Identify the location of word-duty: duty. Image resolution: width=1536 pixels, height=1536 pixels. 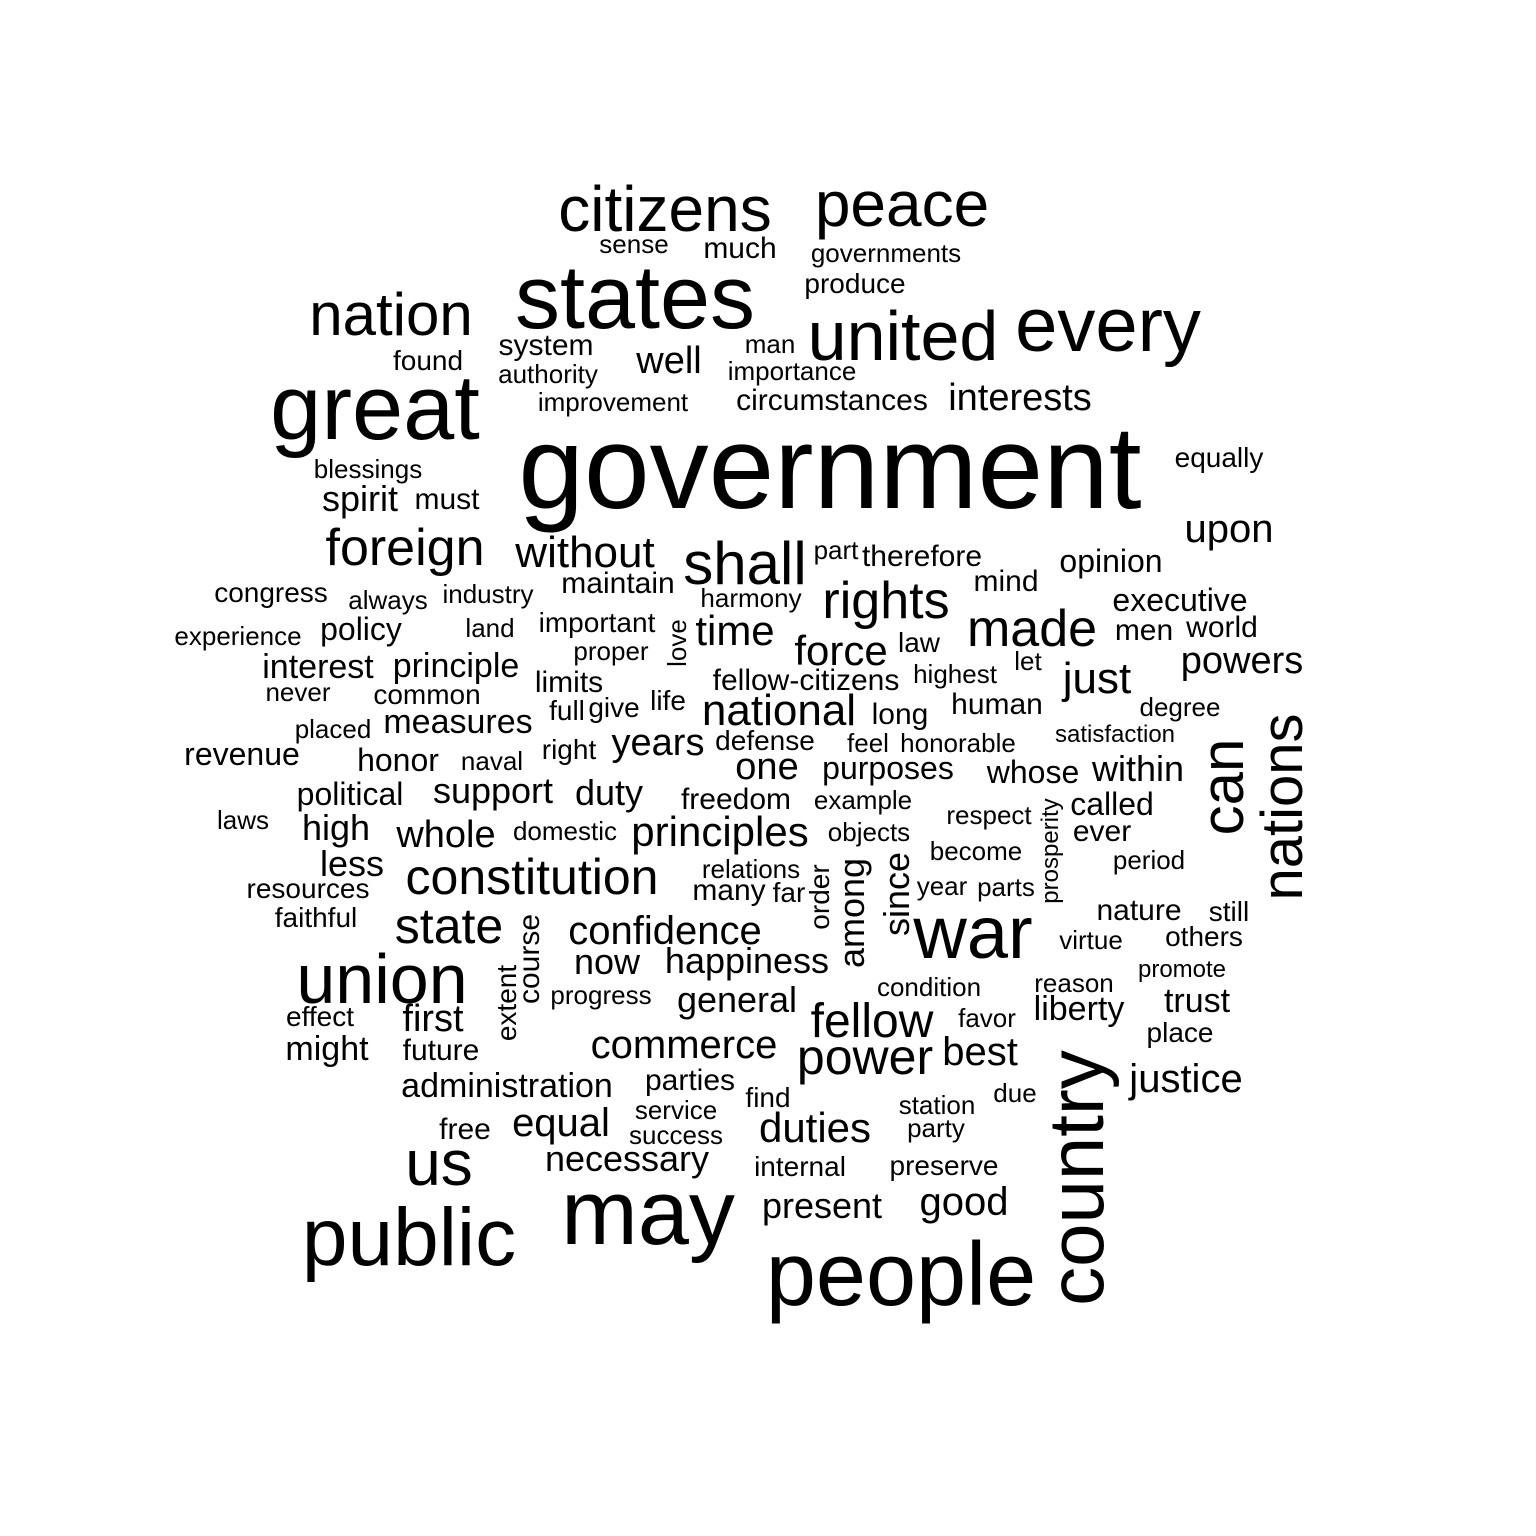
(609, 792).